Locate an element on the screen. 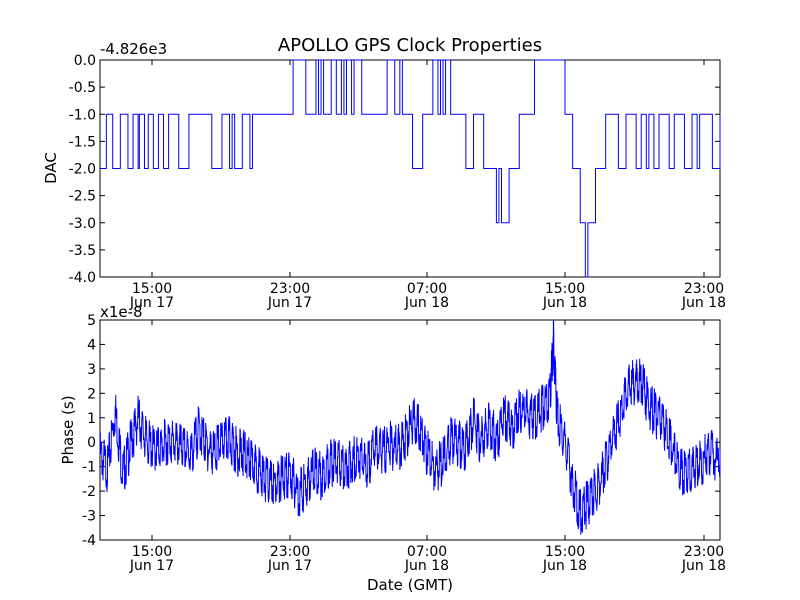 The image size is (800, 600). dac-ytick-label: -4.0 is located at coordinates (82, 278).